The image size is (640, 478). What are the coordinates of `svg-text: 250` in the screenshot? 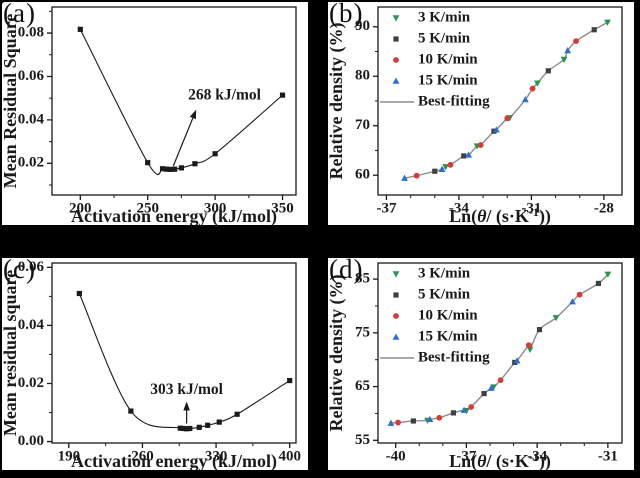 It's located at (147, 209).